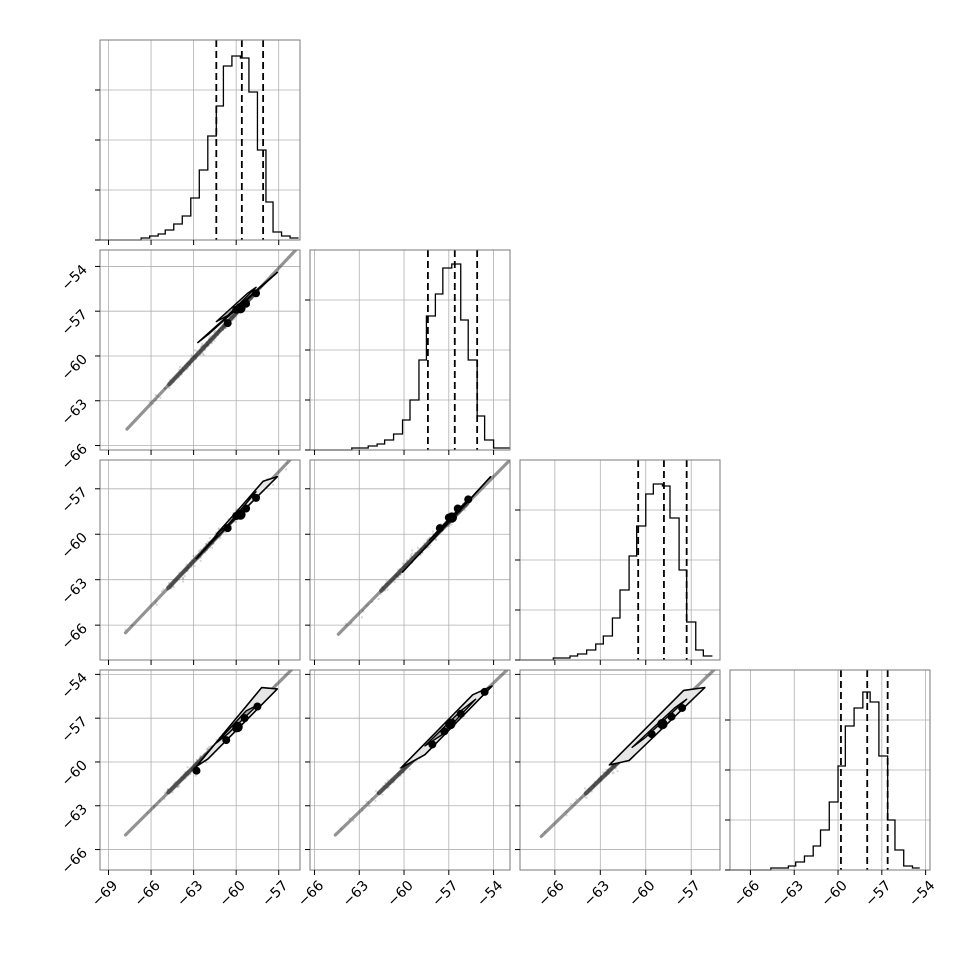 This screenshot has width=970, height=970. Describe the element at coordinates (75, 591) in the screenshot. I see `y-tick-label: −63` at that location.